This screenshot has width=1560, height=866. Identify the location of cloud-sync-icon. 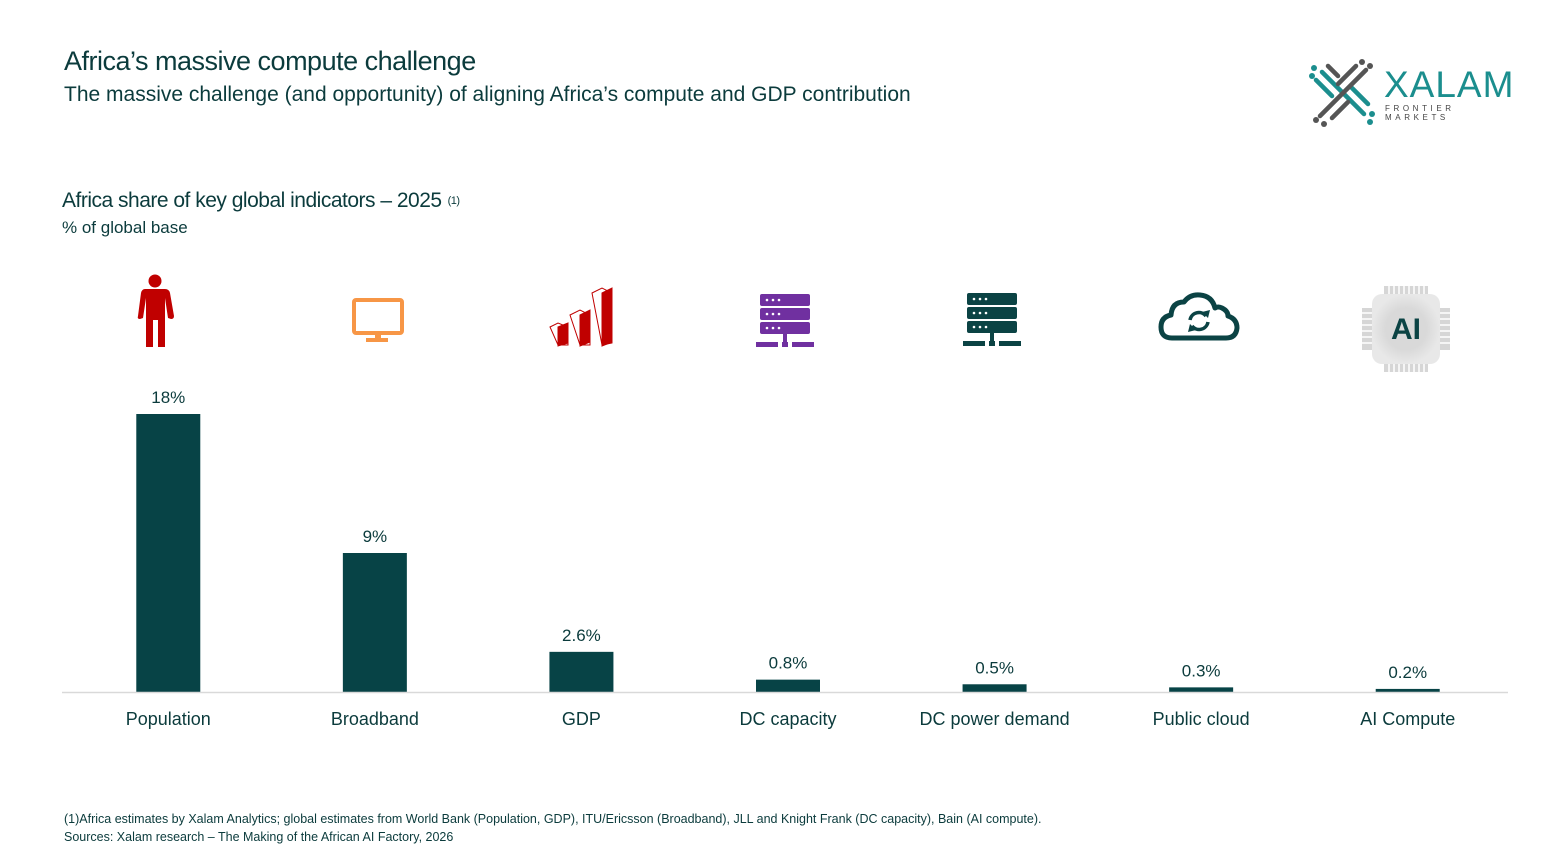
(1199, 316).